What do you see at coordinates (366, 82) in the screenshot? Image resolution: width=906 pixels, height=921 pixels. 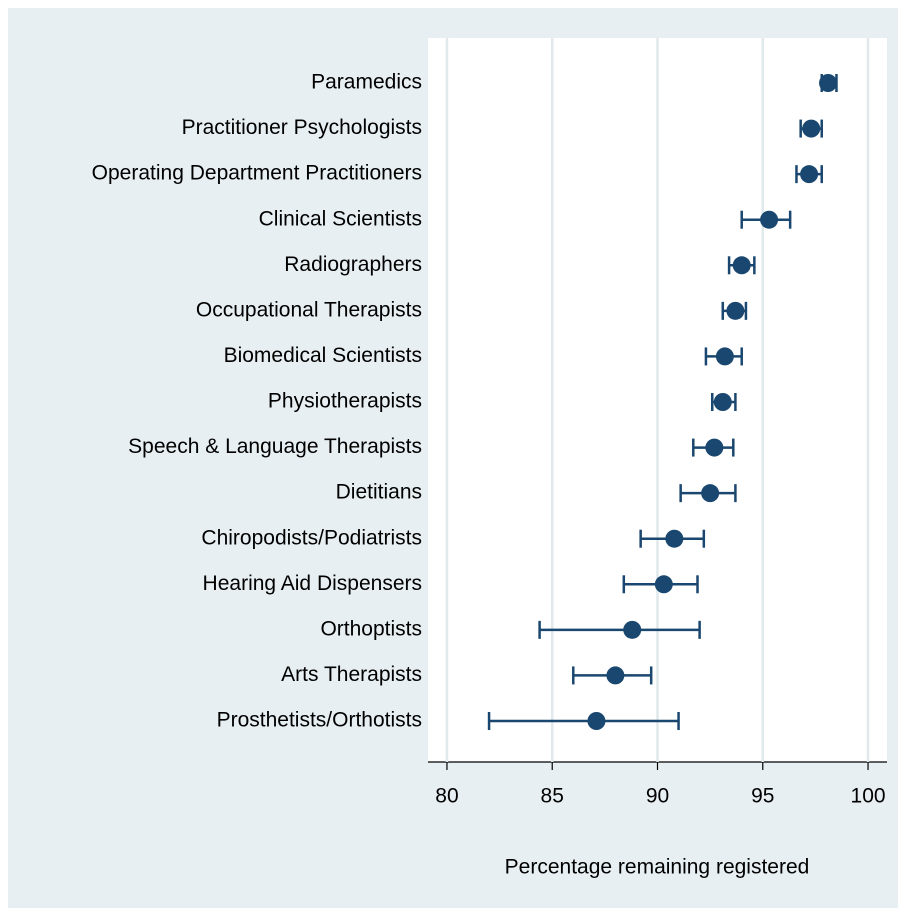 I see `y-category-label: Paramedics` at bounding box center [366, 82].